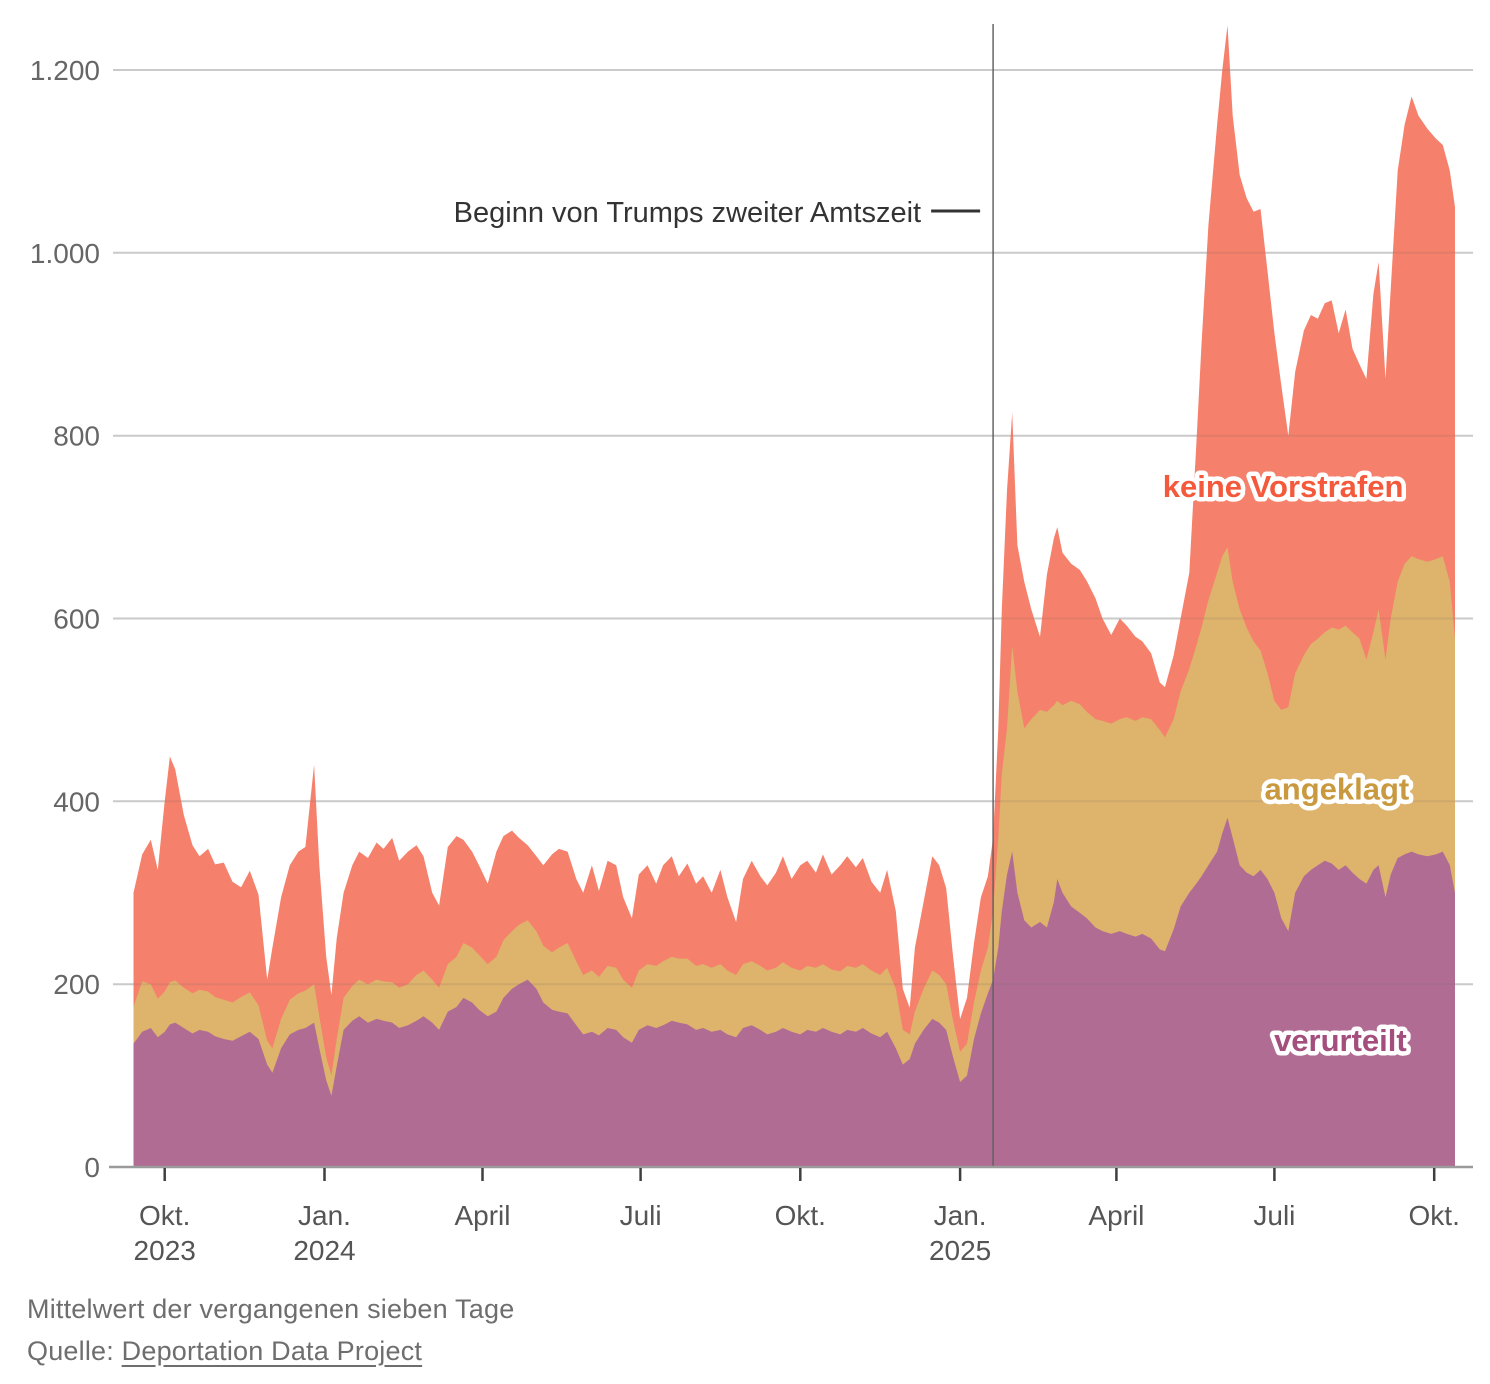 The height and width of the screenshot is (1384, 1490). Describe the element at coordinates (165, 1250) in the screenshot. I see `x-axis-year-label-2023: 2023` at that location.